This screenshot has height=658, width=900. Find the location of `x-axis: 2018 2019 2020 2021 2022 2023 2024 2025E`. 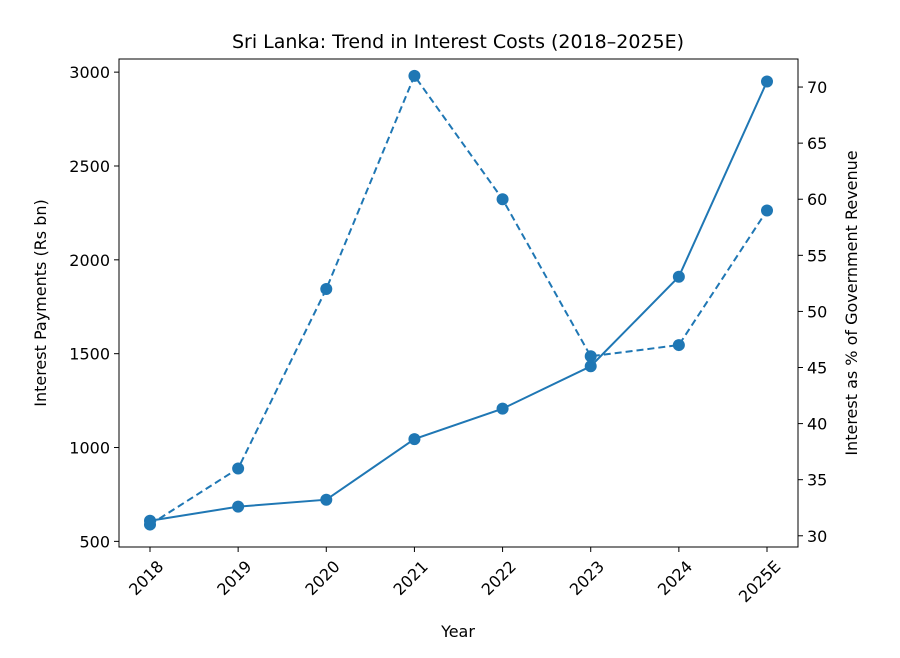

x-axis: 2018 2019 2020 2021 2022 2023 2024 2025E is located at coordinates (454, 576).